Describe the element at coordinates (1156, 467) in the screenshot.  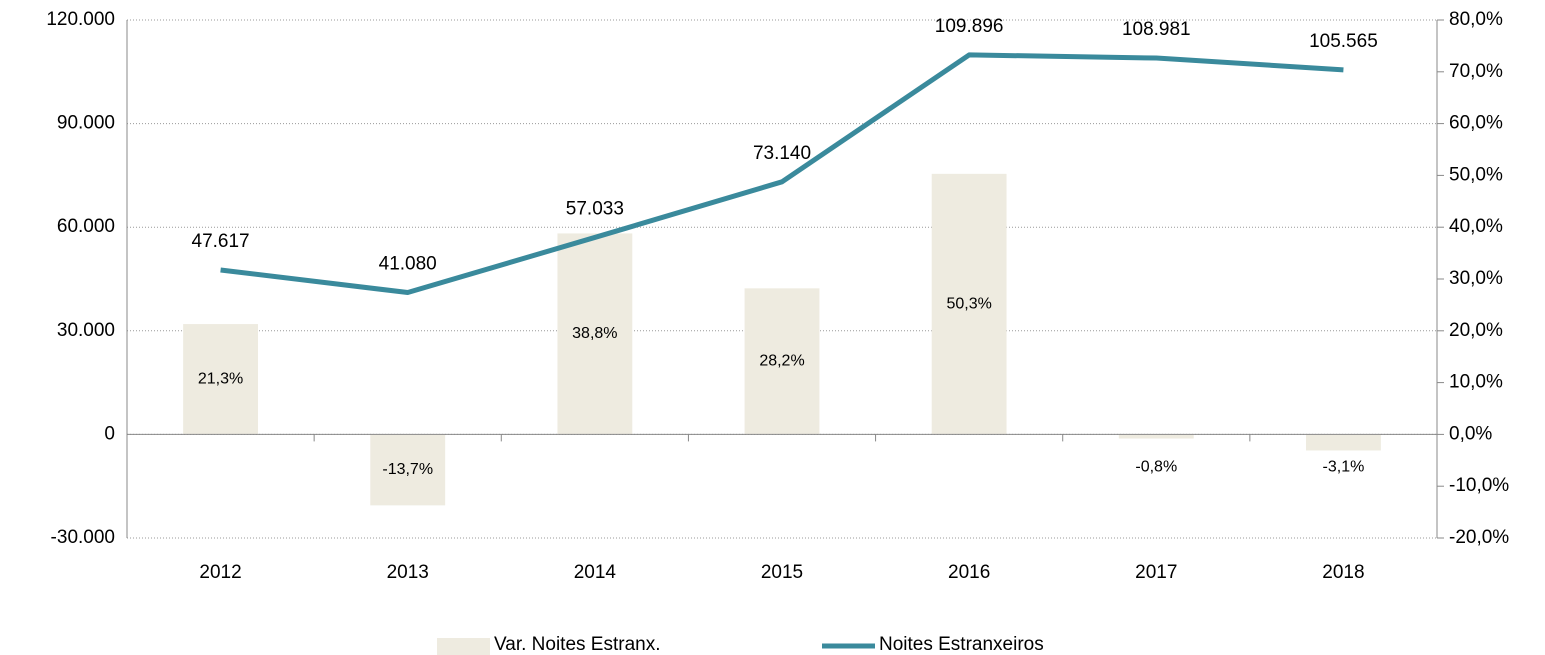
I see `bar-label: -0,8%` at that location.